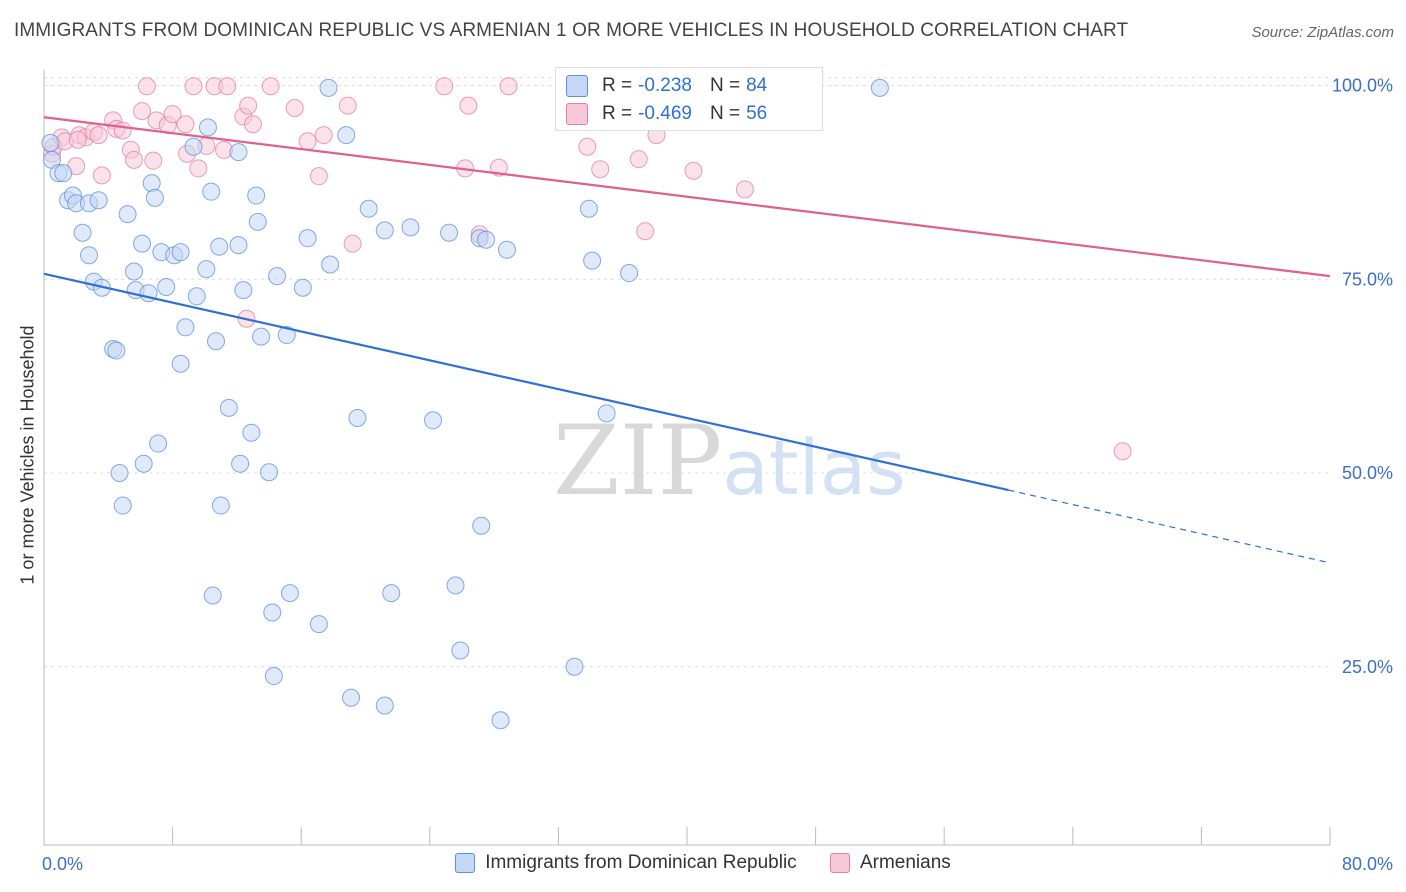 Image resolution: width=1406 pixels, height=892 pixels. I want to click on trend-line-dashed, so click(1169, 526).